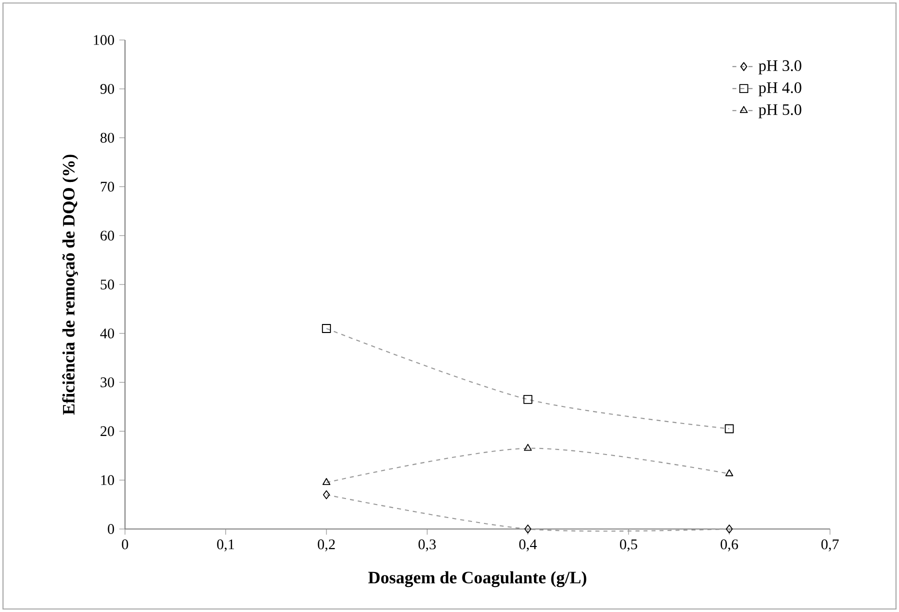 This screenshot has height=612, width=899. What do you see at coordinates (729, 545) in the screenshot?
I see `x-tick-label: 0,6` at bounding box center [729, 545].